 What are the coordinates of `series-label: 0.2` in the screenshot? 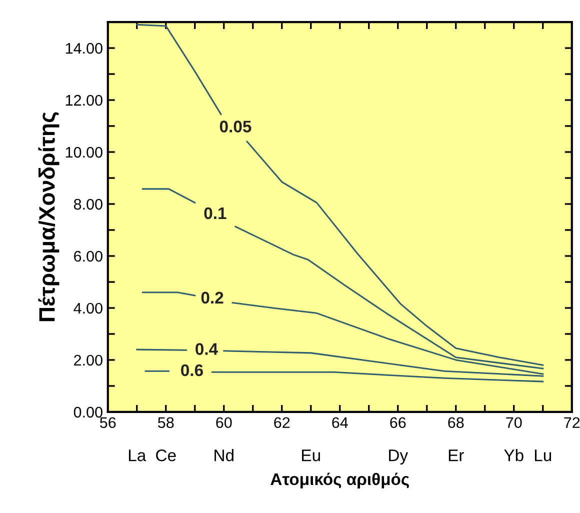 It's located at (212, 298).